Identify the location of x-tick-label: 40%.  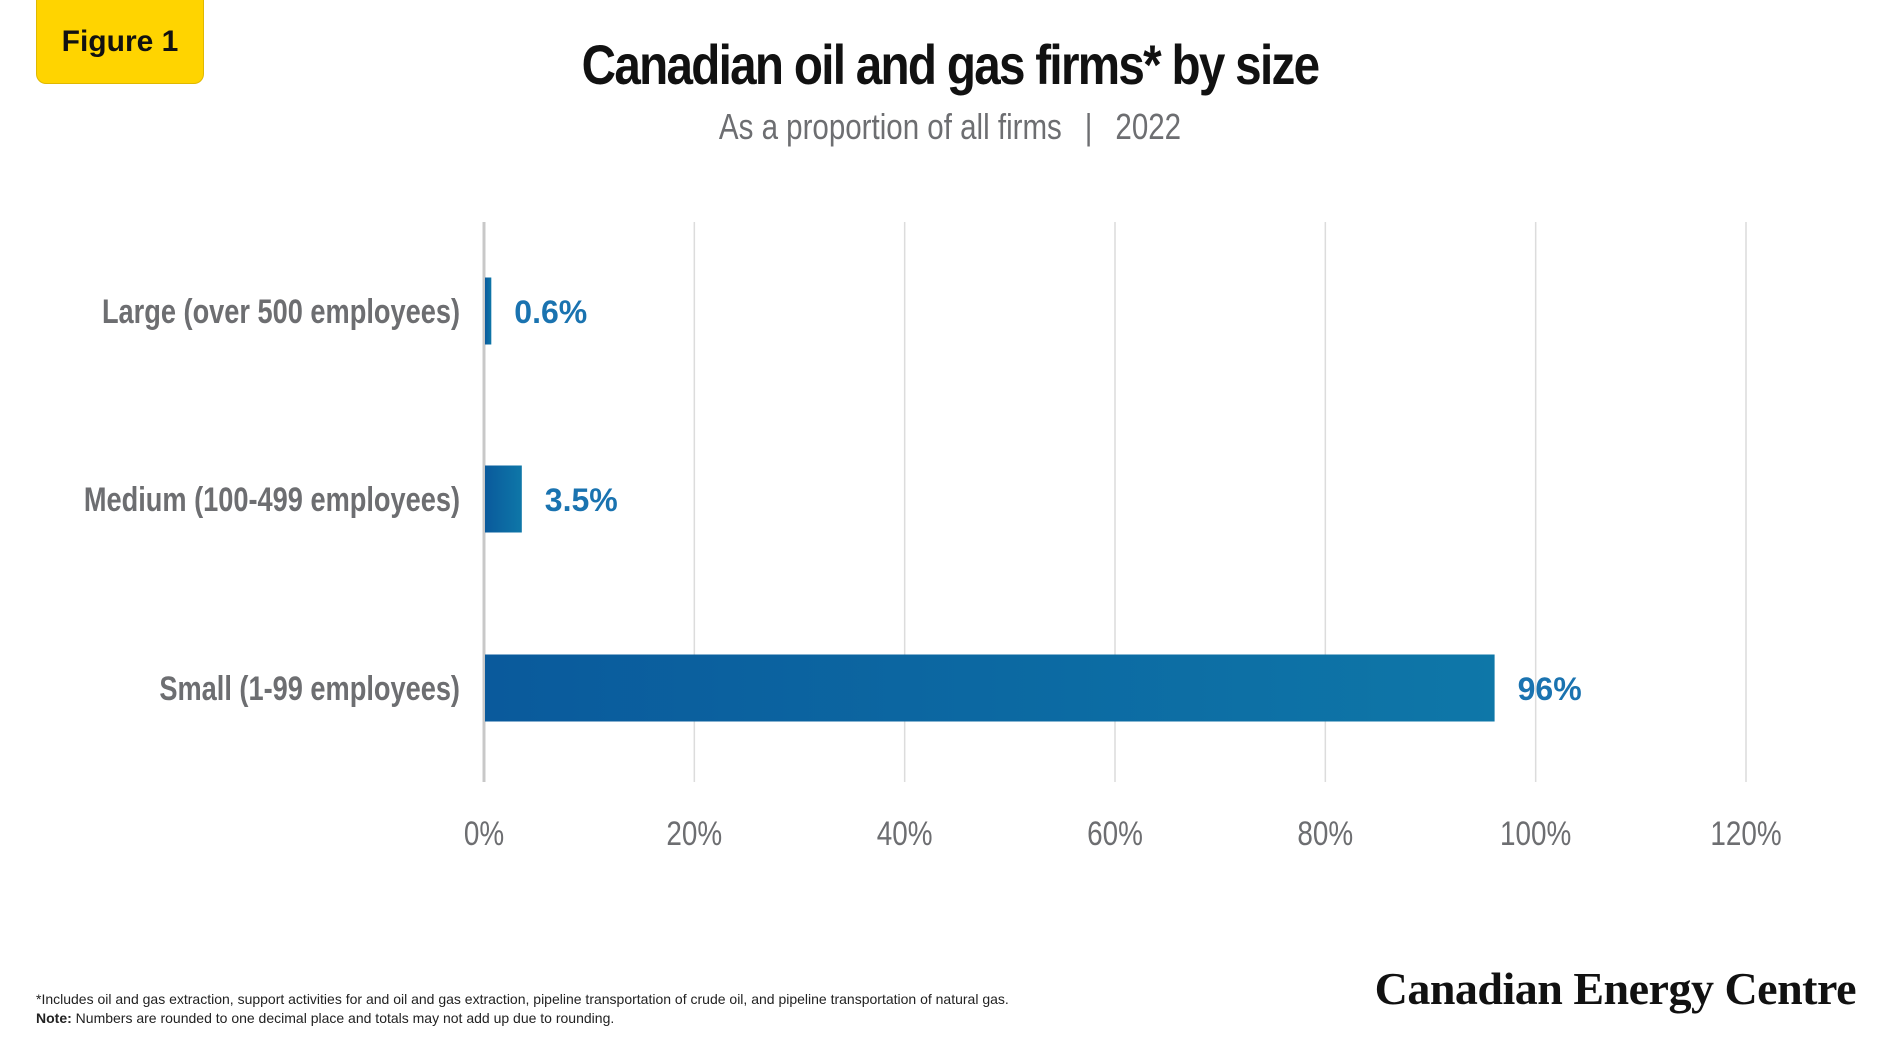
(905, 833).